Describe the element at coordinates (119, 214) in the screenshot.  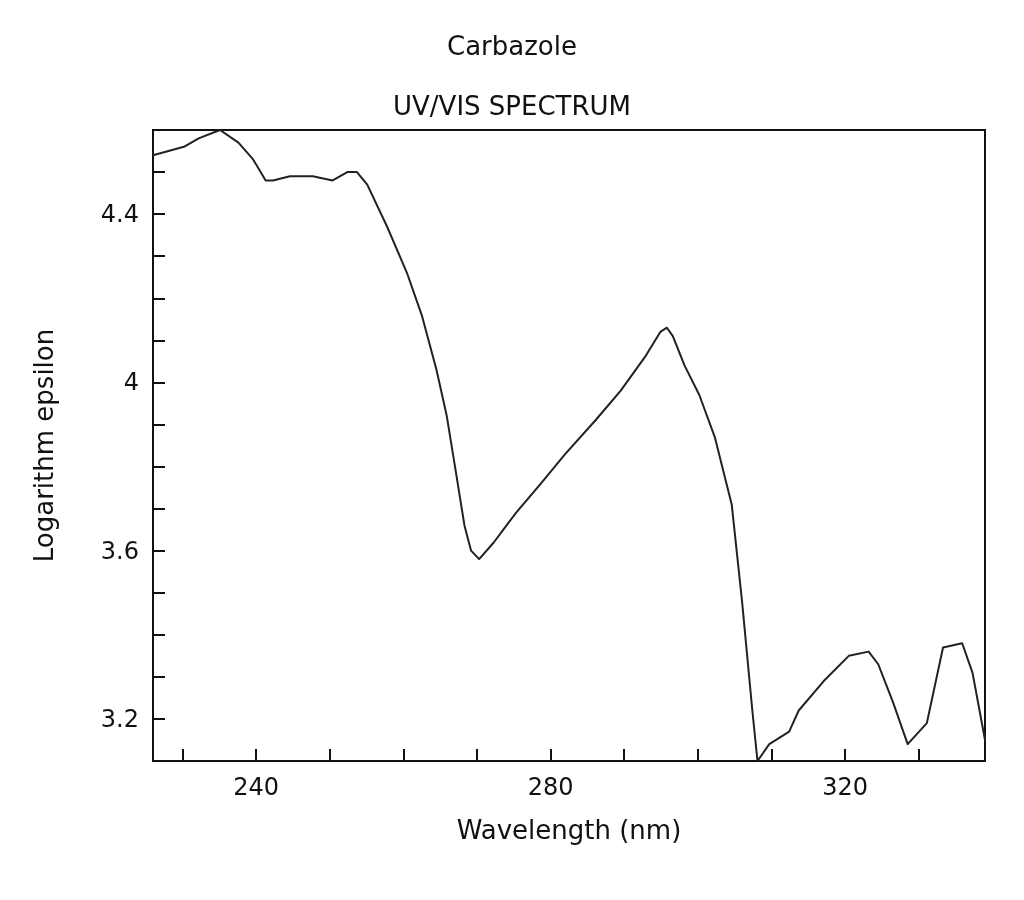
I see `y-tick-label: 4.4` at that location.